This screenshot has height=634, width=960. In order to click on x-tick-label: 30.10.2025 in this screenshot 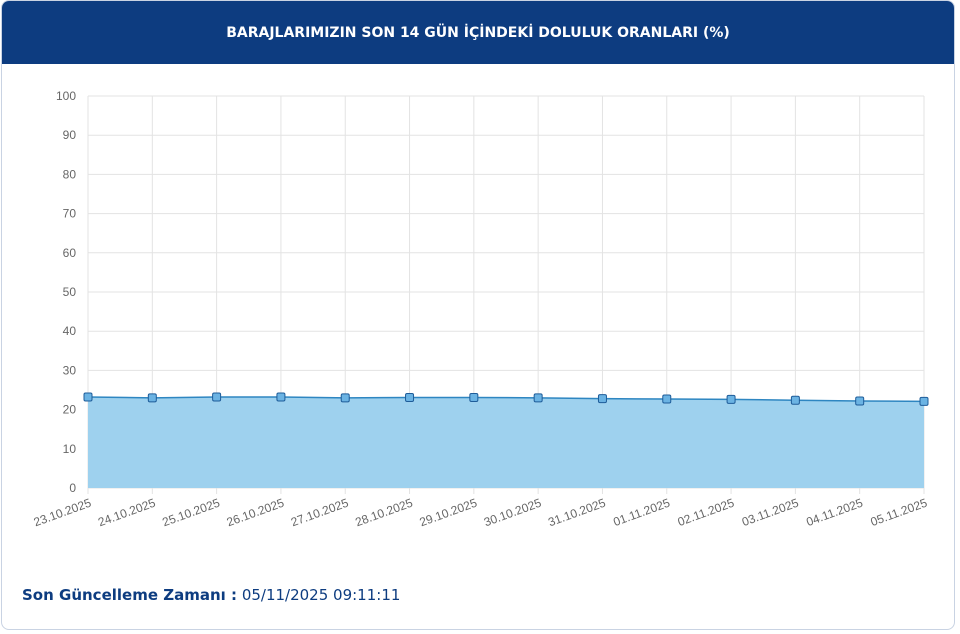, I will do `click(513, 513)`.